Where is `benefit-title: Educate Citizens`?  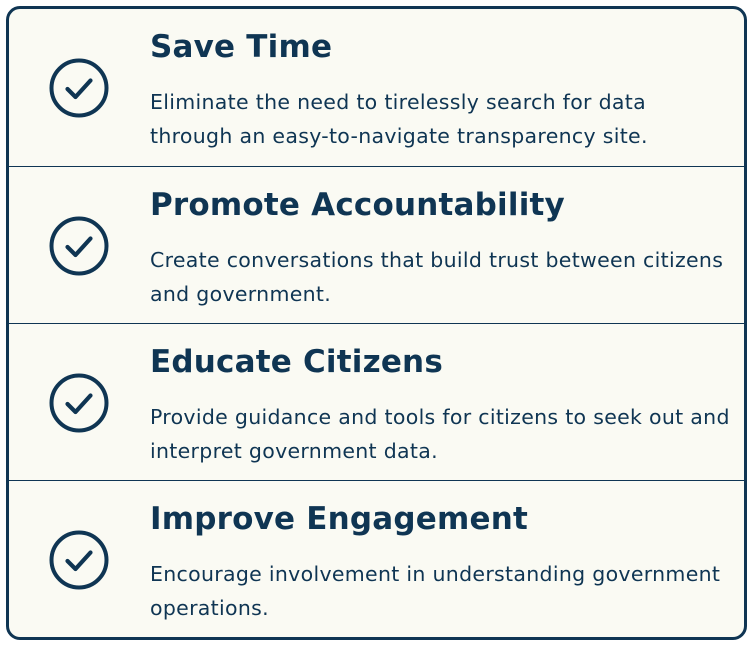 benefit-title: Educate Citizens is located at coordinates (296, 362).